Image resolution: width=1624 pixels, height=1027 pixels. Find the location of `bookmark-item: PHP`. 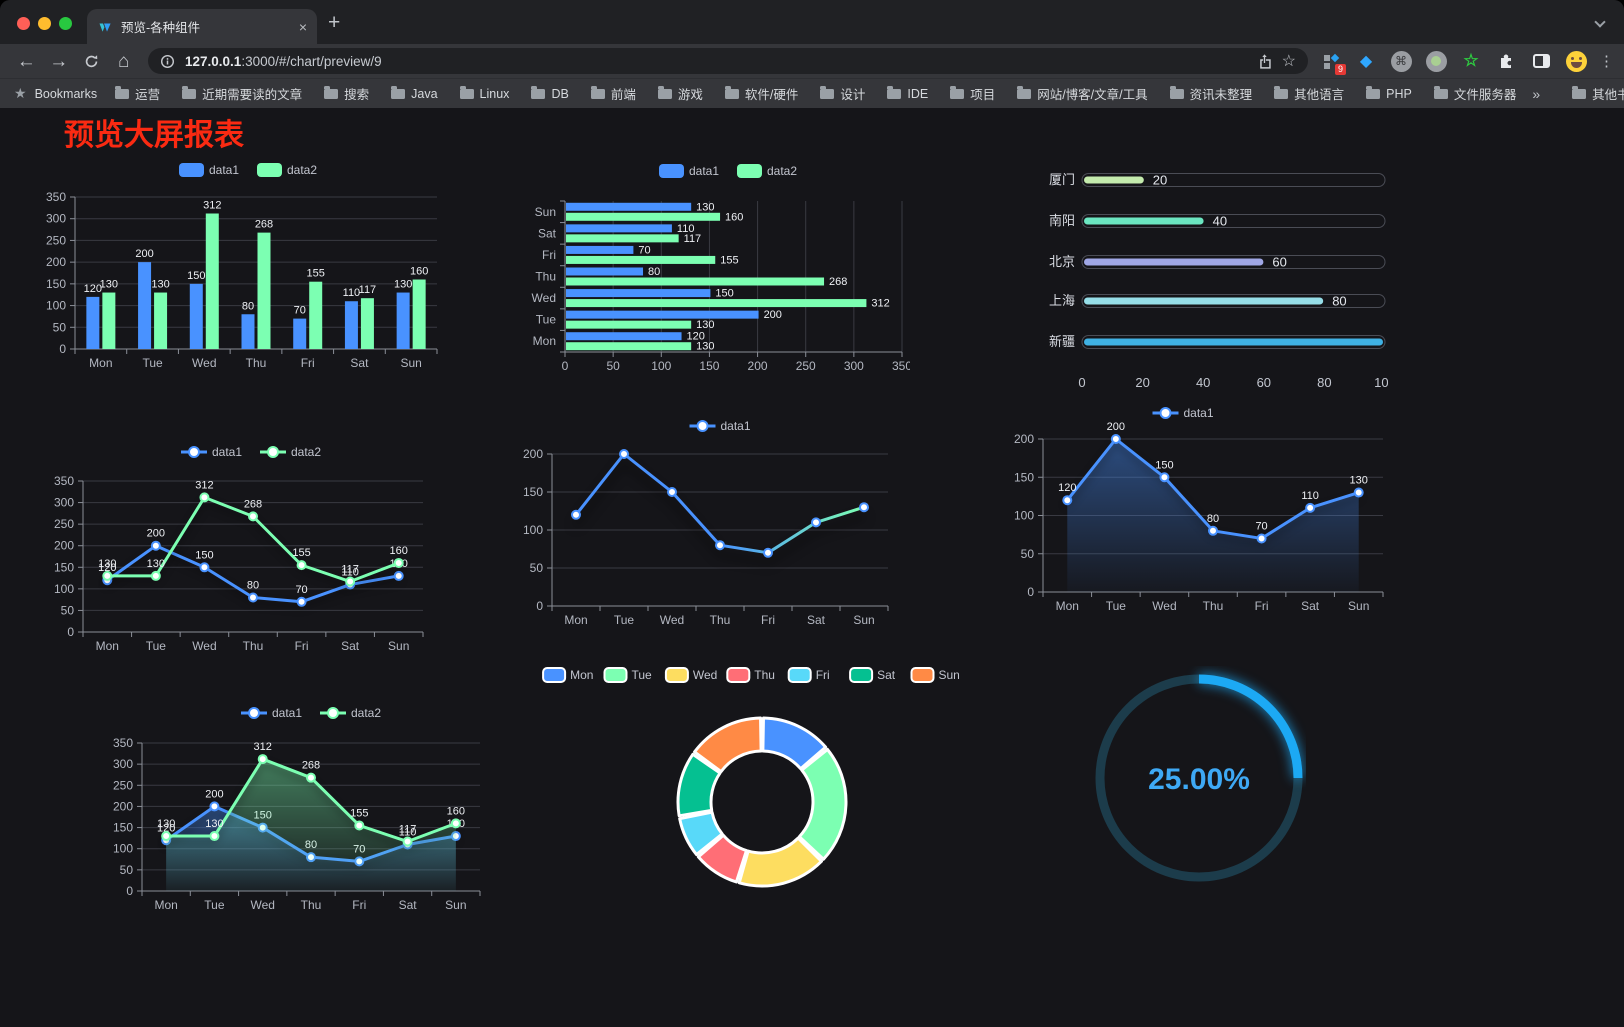

bookmark-item: PHP is located at coordinates (1389, 93).